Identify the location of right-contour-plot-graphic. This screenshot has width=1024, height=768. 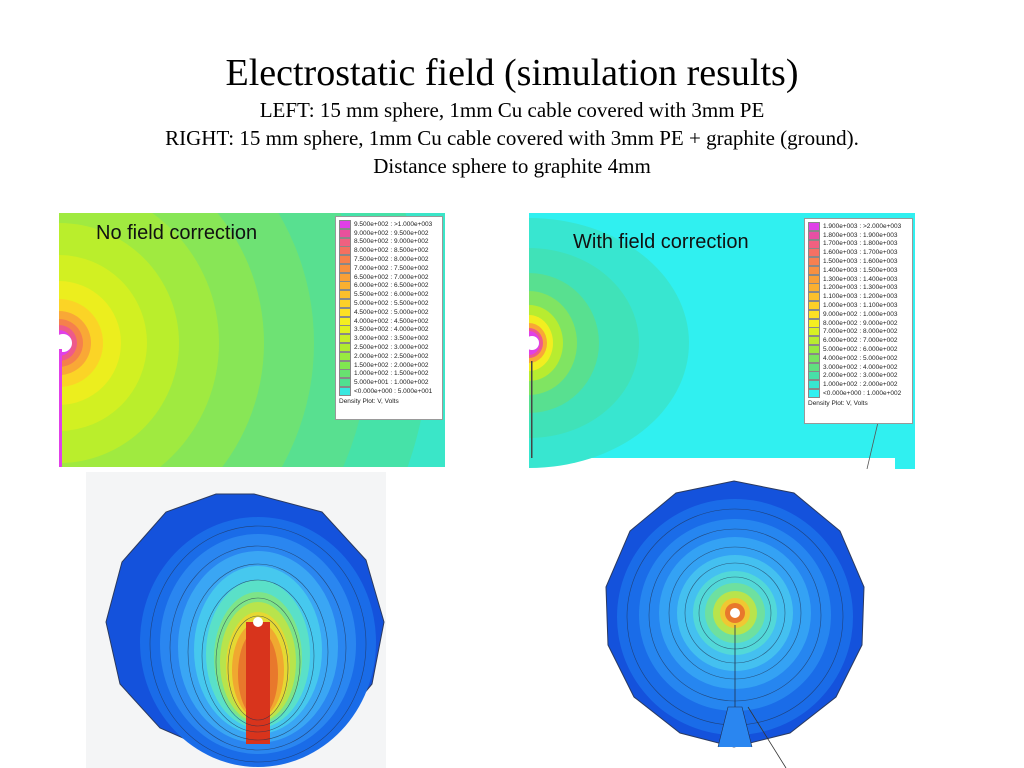
(735, 621).